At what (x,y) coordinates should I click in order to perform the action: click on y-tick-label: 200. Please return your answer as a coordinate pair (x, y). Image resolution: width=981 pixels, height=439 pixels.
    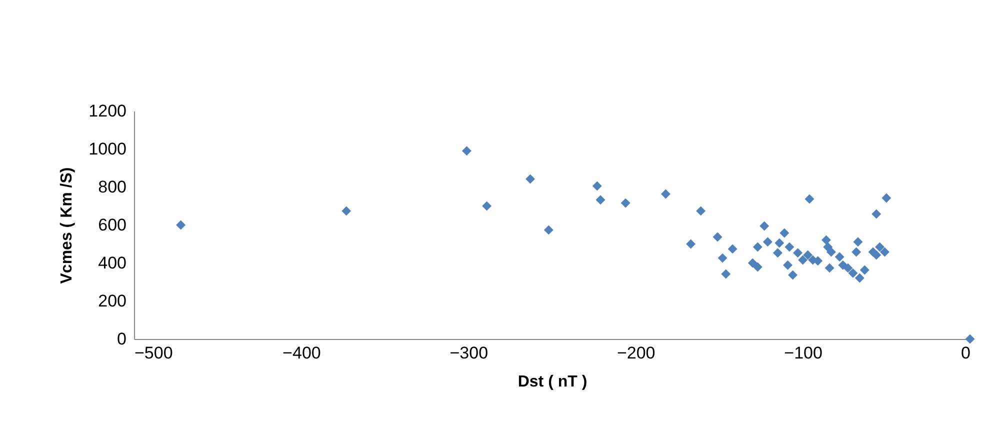
    Looking at the image, I should click on (112, 301).